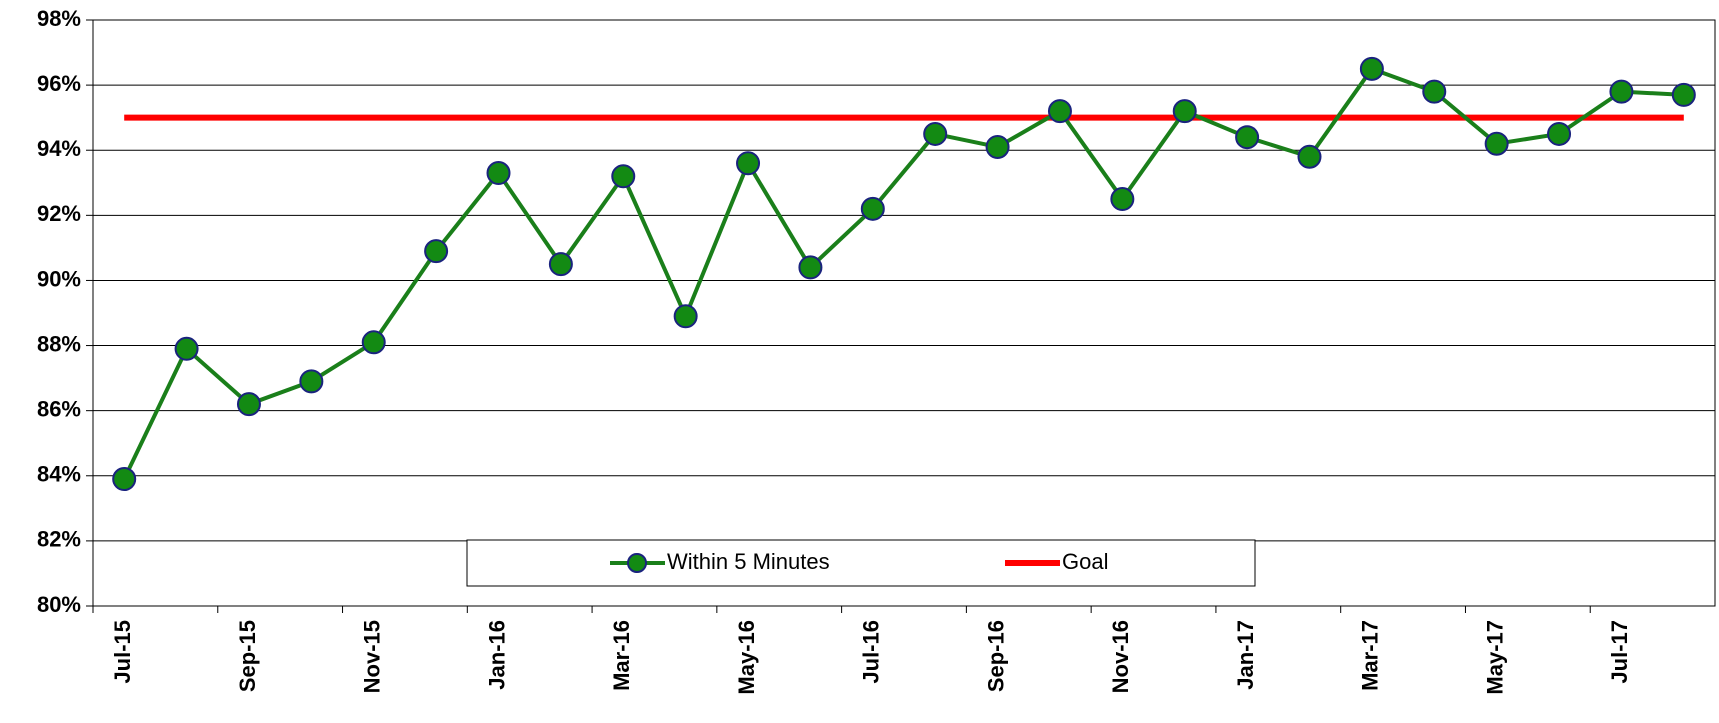 The width and height of the screenshot is (1719, 723). Describe the element at coordinates (1619, 652) in the screenshot. I see `x-tick-label: Jul-17` at that location.